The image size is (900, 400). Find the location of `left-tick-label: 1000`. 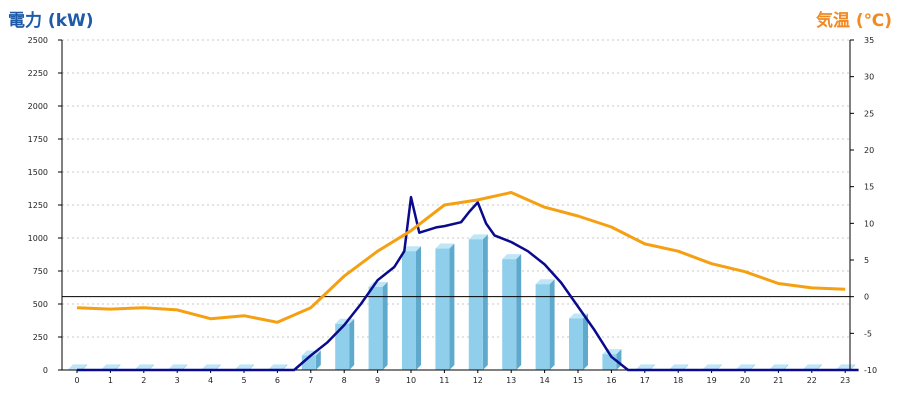

left-tick-label: 1000 is located at coordinates (38, 238).